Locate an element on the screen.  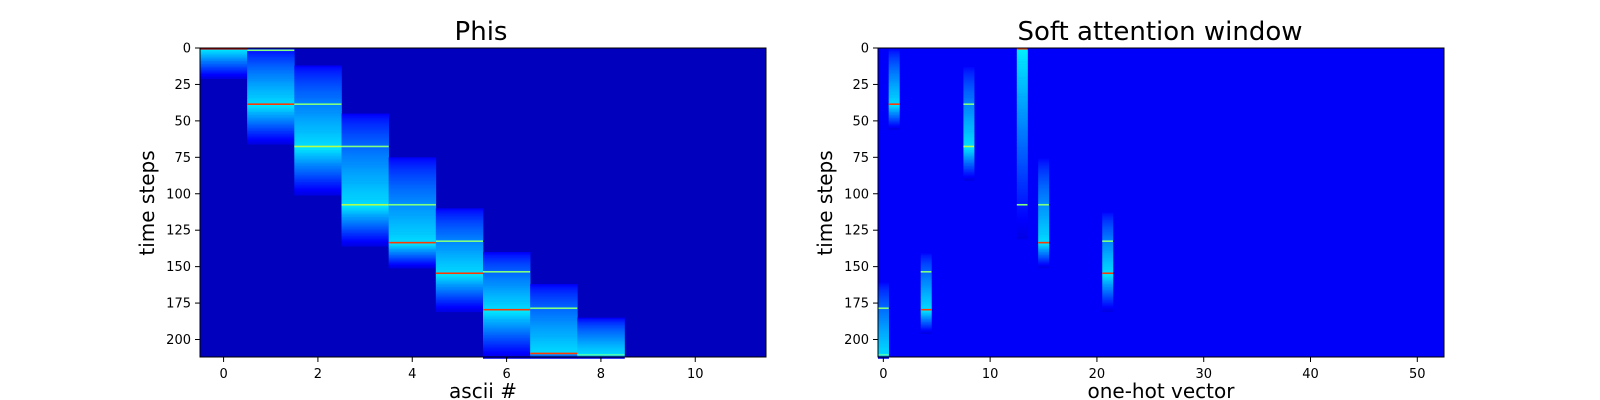
y-tick-label: 75 is located at coordinates (860, 158).